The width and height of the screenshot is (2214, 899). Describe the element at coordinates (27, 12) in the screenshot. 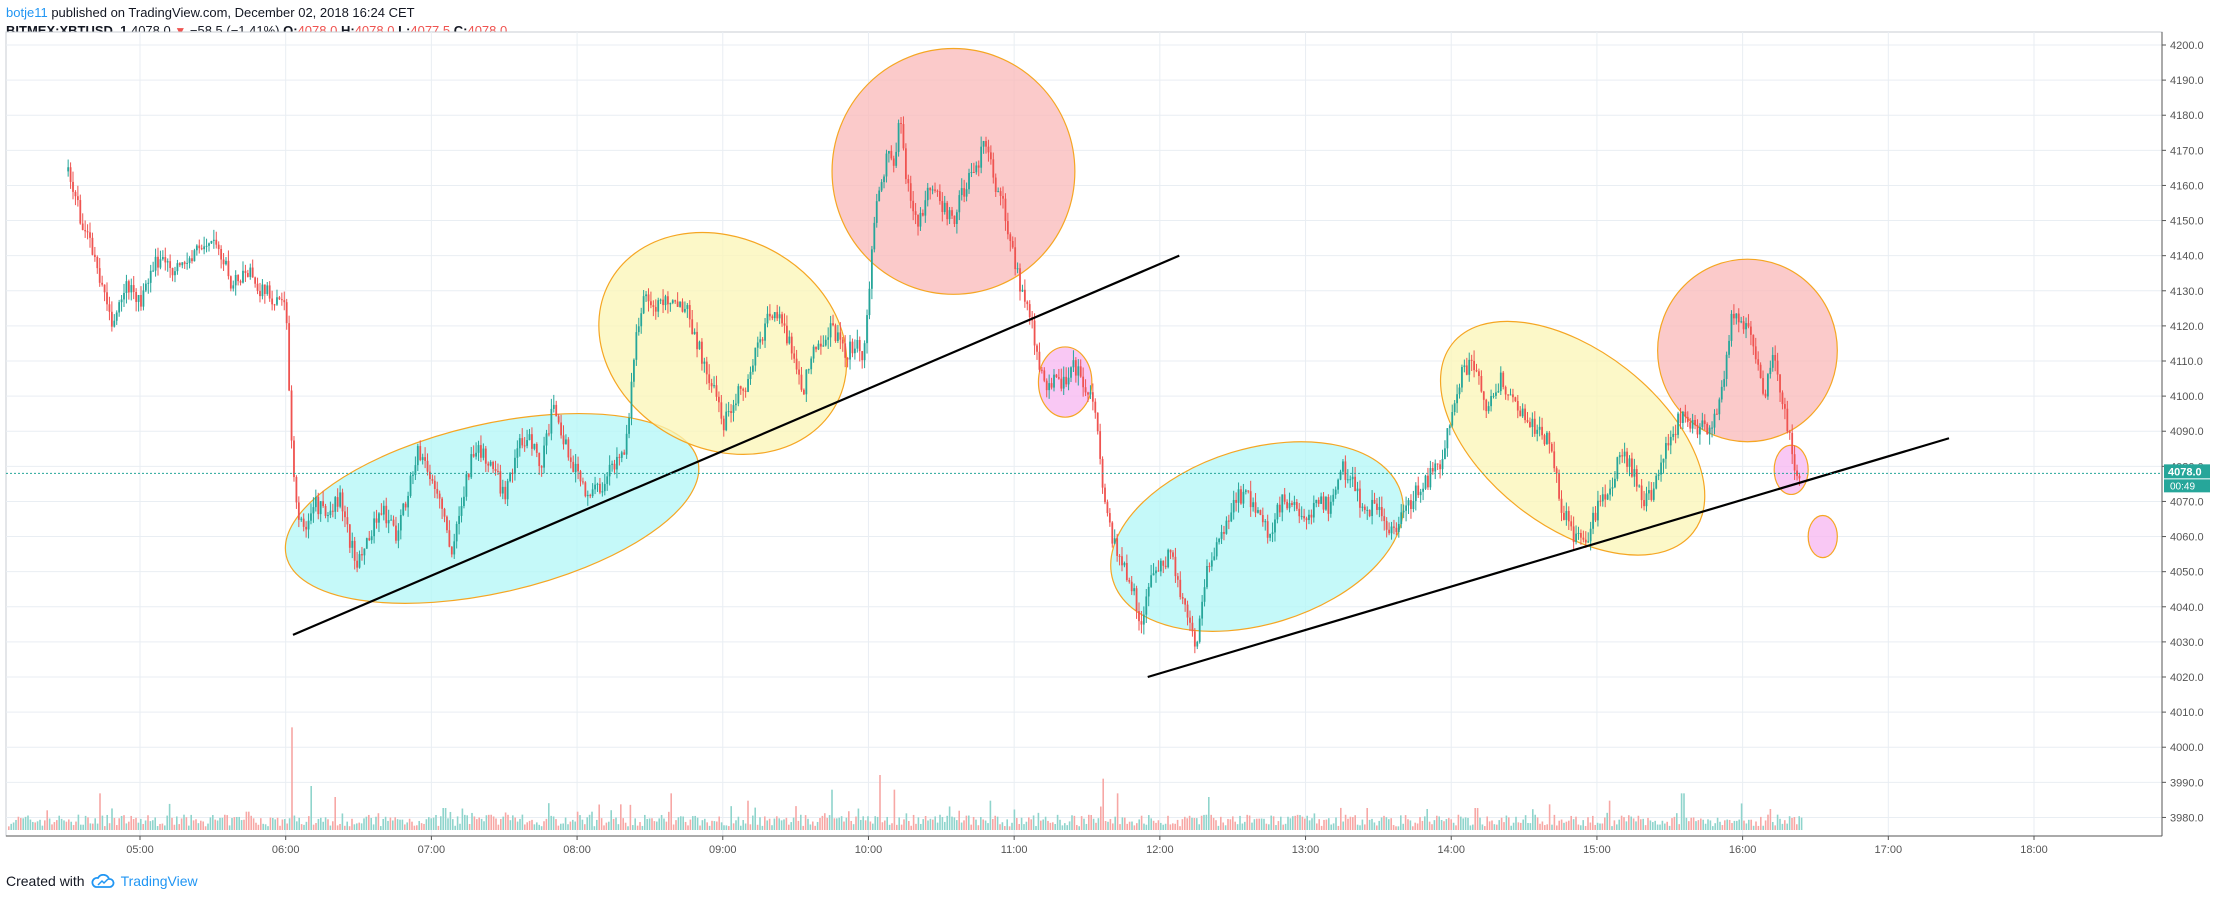

I see `author-link: botje11` at that location.